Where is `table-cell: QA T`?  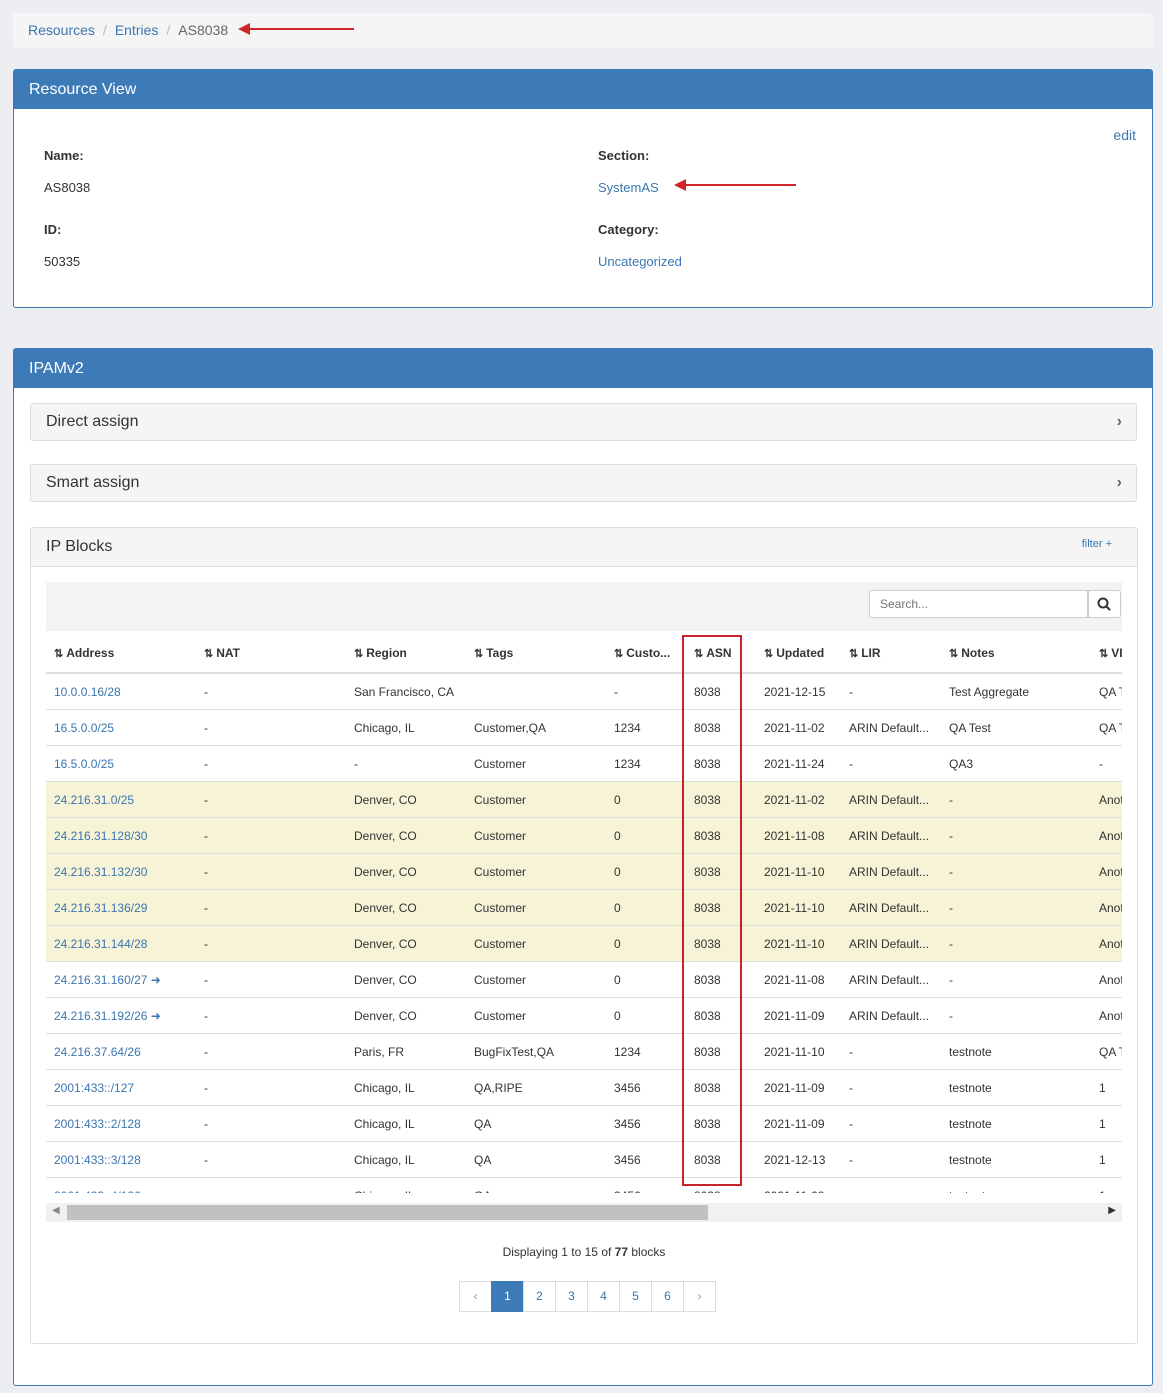
table-cell: QA T is located at coordinates (1106, 1051).